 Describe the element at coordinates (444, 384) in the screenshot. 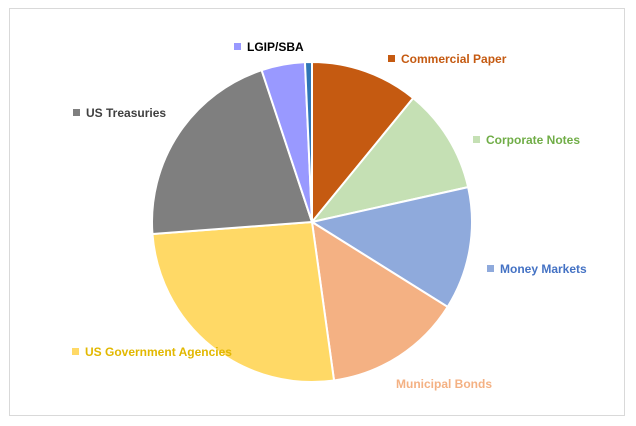

I see `label-municipal-bonds: Municipal Bonds` at that location.